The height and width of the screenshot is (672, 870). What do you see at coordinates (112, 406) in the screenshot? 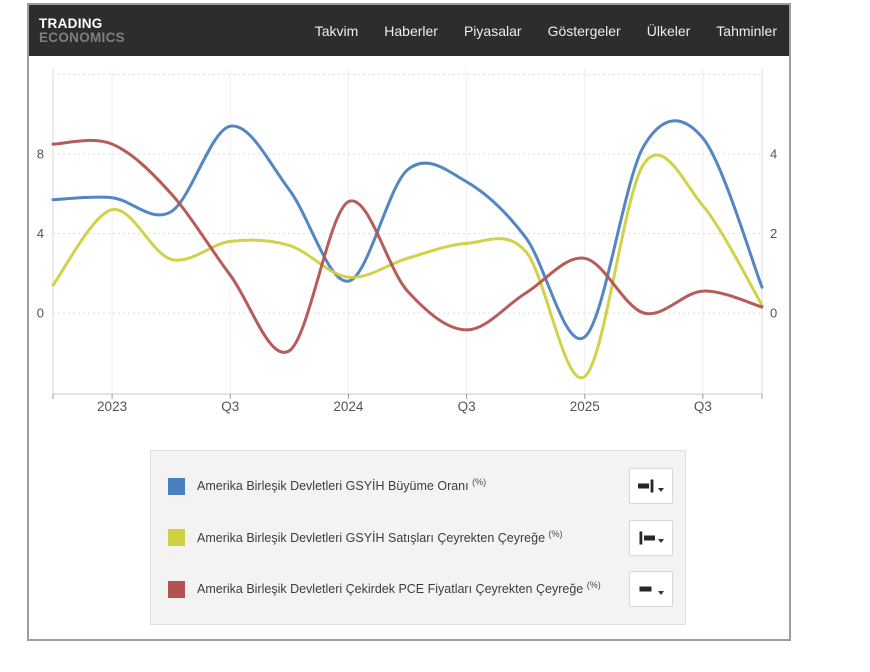
I see `svg-text: 2023` at bounding box center [112, 406].